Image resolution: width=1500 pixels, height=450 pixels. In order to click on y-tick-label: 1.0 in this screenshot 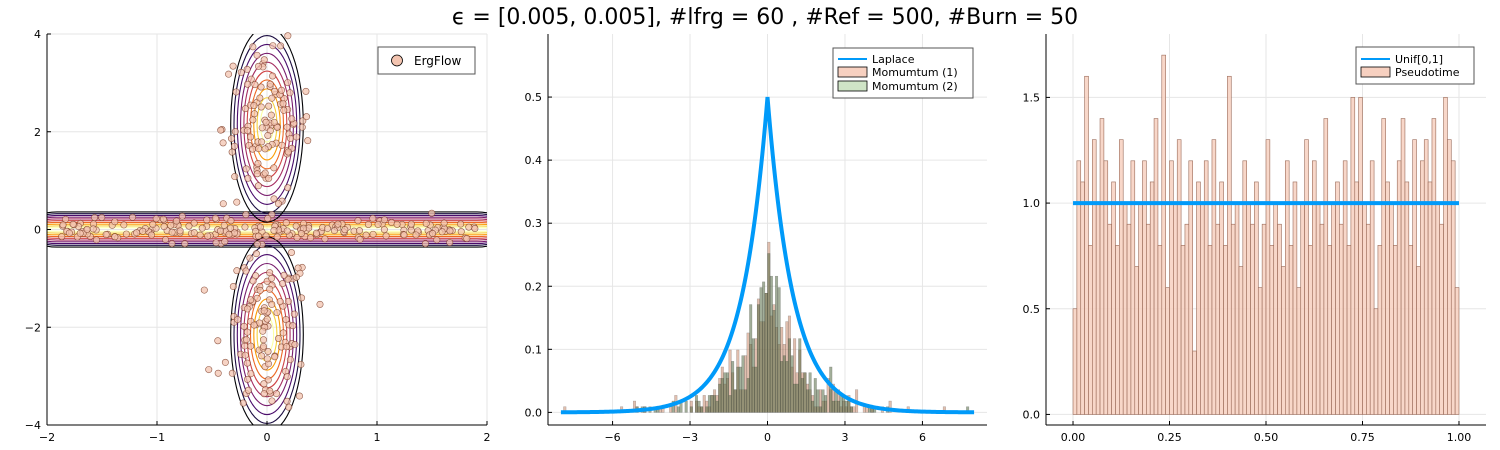, I will do `click(1032, 203)`.